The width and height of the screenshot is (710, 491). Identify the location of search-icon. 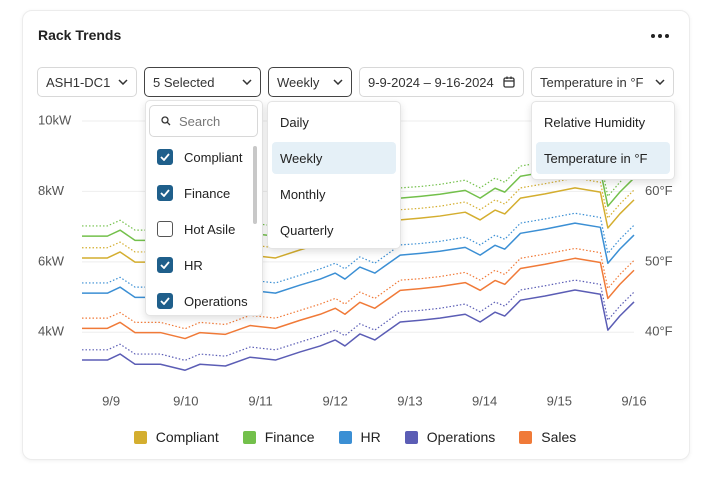
(166, 121).